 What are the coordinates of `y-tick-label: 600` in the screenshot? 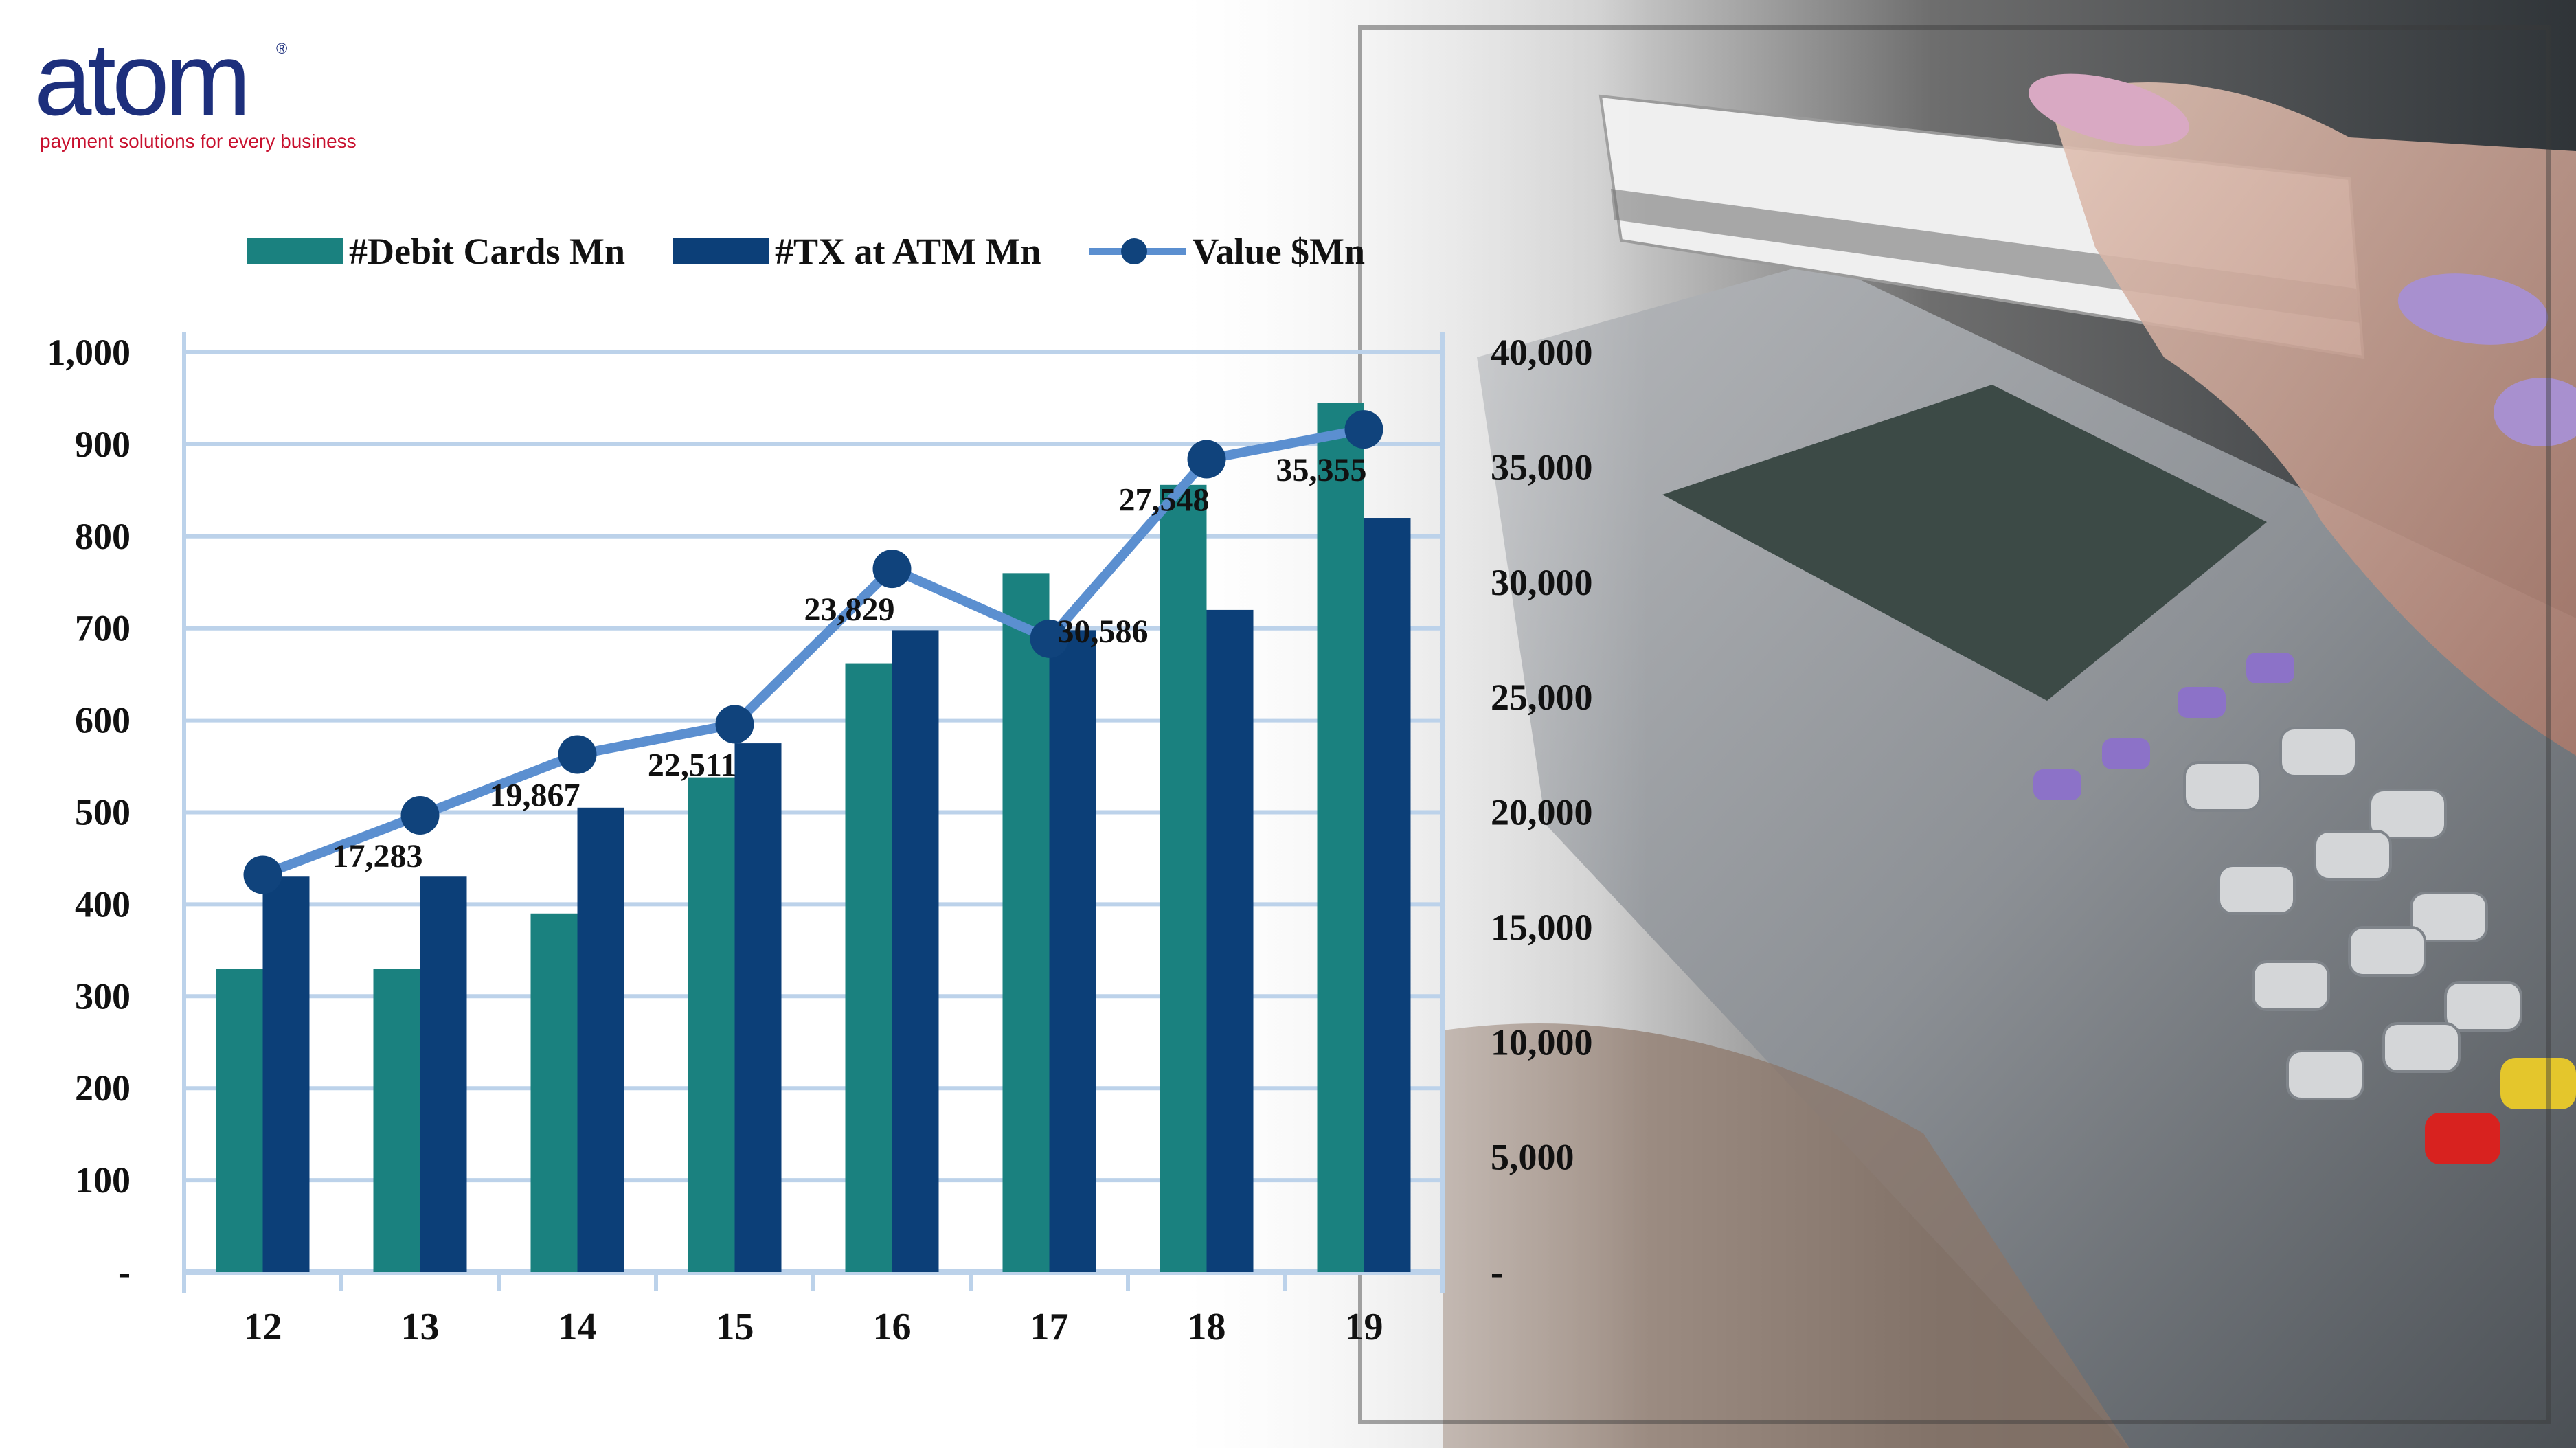 It's located at (103, 720).